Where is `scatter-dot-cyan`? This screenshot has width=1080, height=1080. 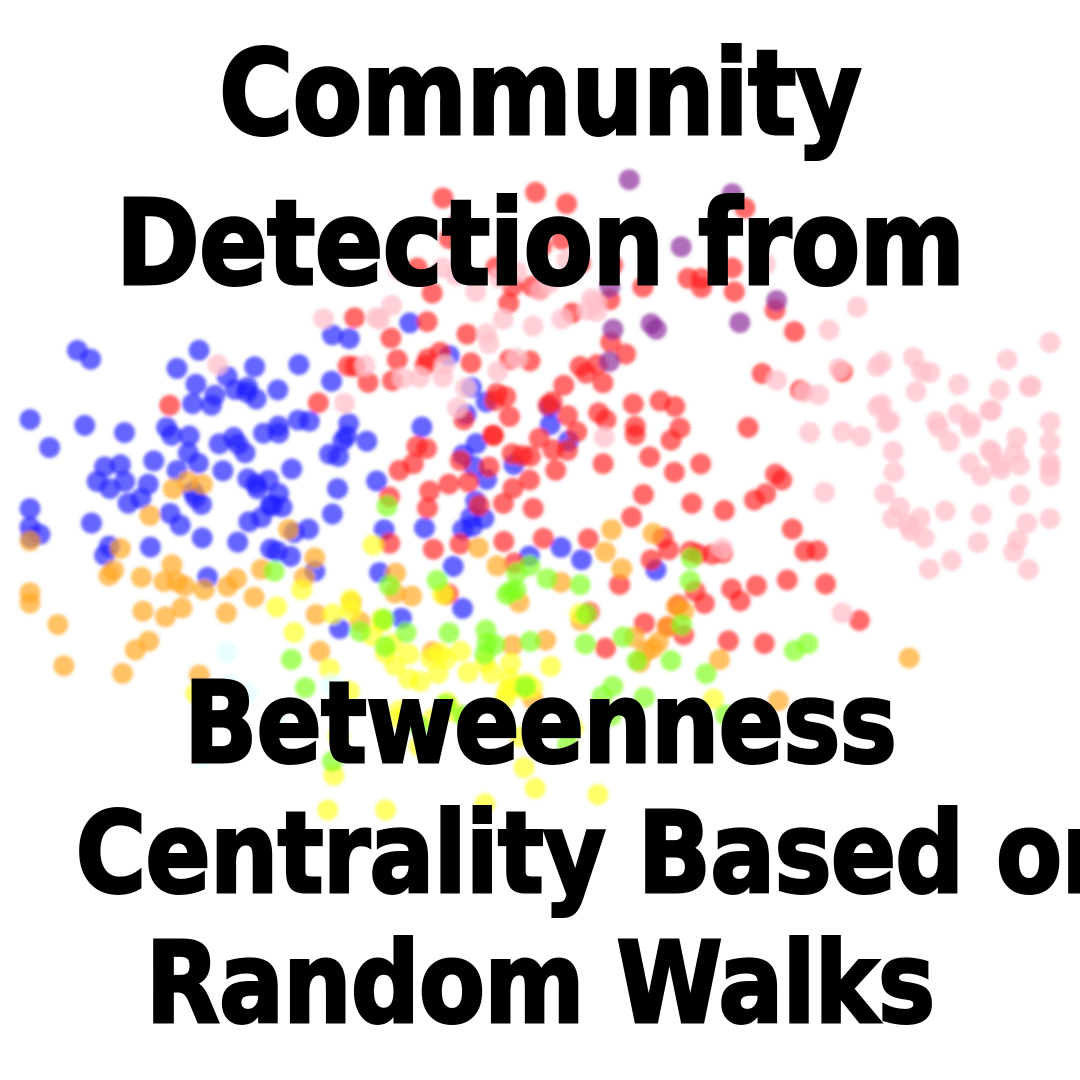
scatter-dot-cyan is located at coordinates (227, 652).